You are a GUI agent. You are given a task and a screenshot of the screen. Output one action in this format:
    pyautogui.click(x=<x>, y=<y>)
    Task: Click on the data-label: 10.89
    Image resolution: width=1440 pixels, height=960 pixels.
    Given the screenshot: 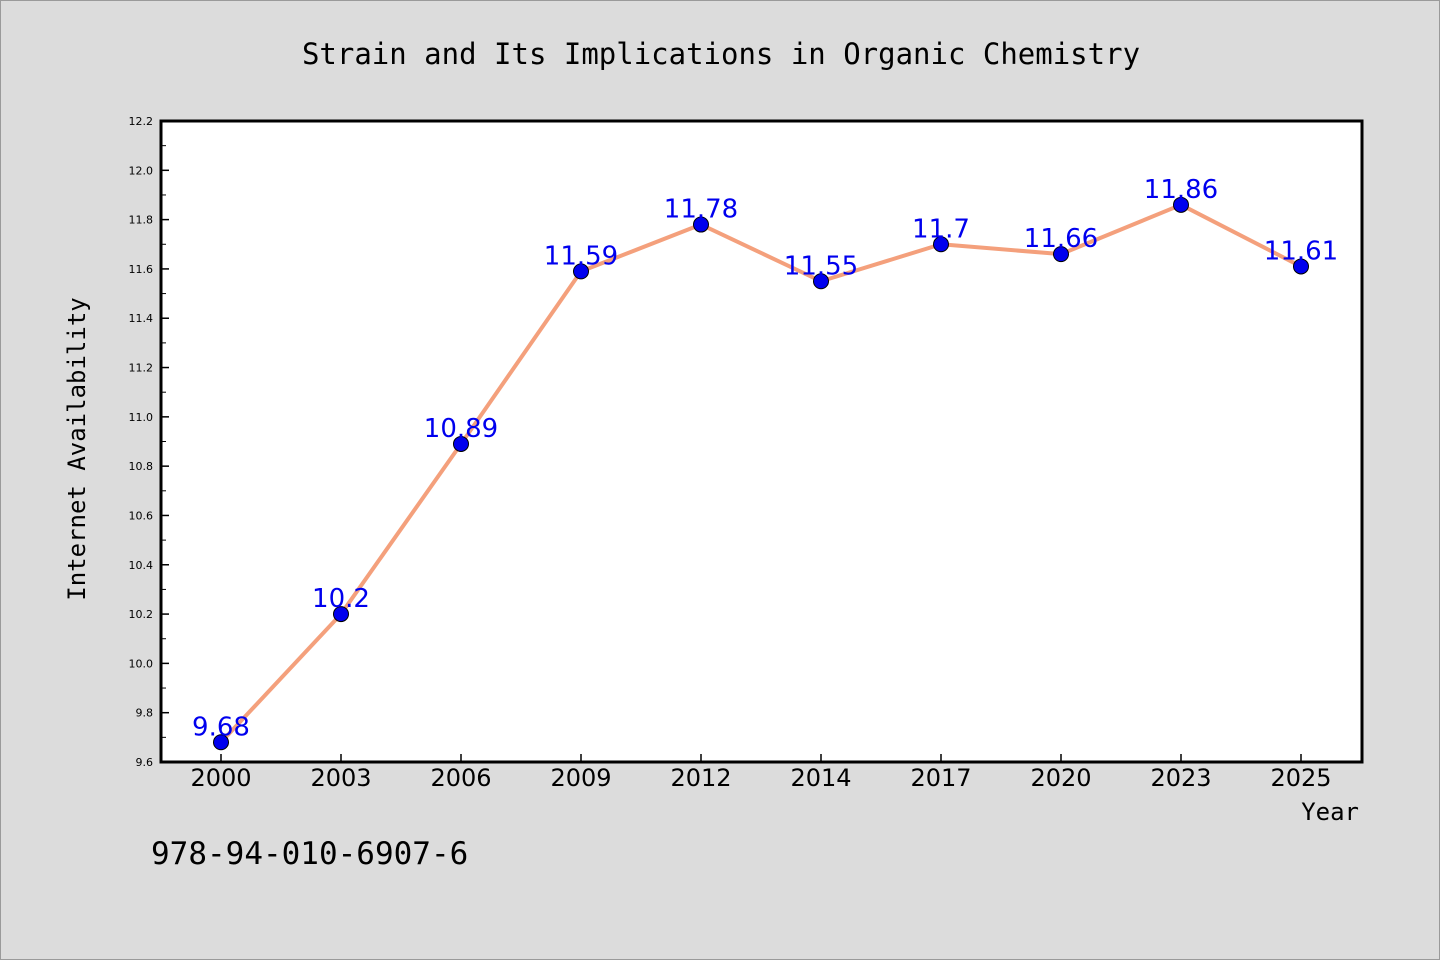 What is the action you would take?
    pyautogui.click(x=461, y=429)
    